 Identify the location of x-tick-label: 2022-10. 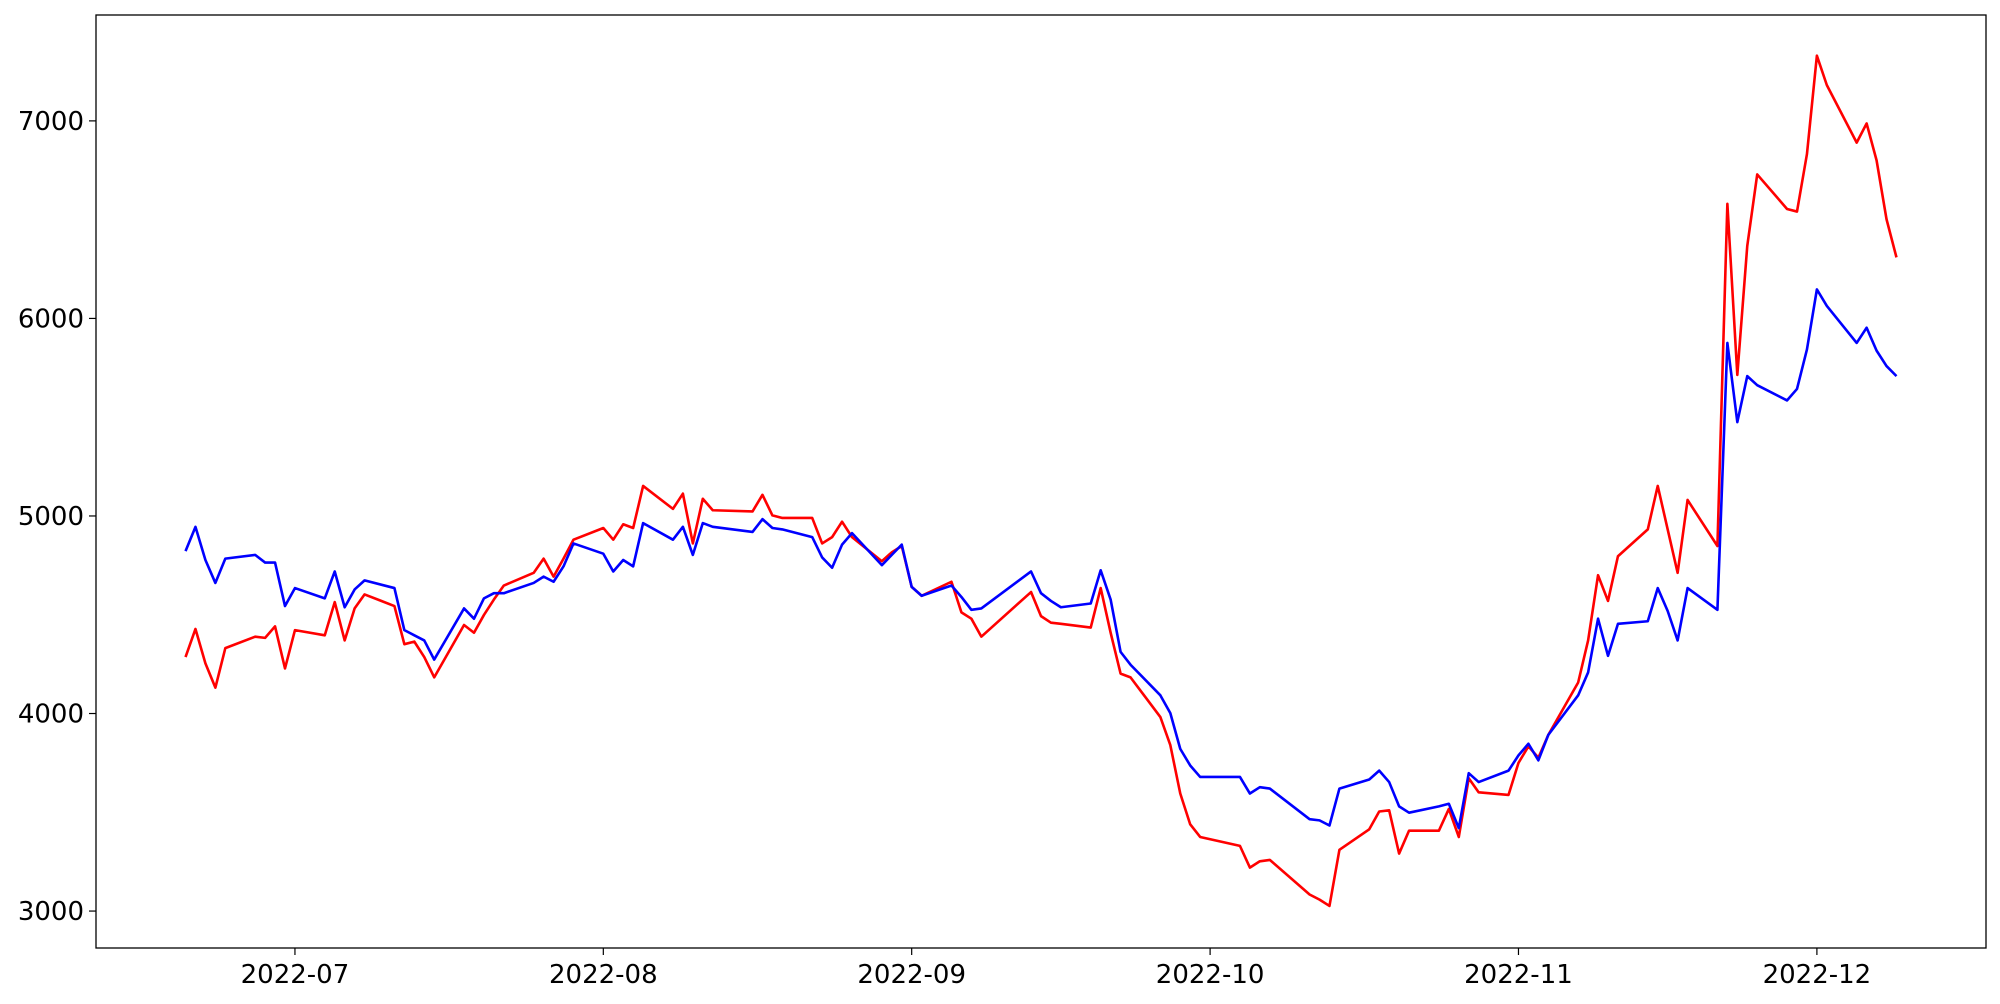
(1210, 975).